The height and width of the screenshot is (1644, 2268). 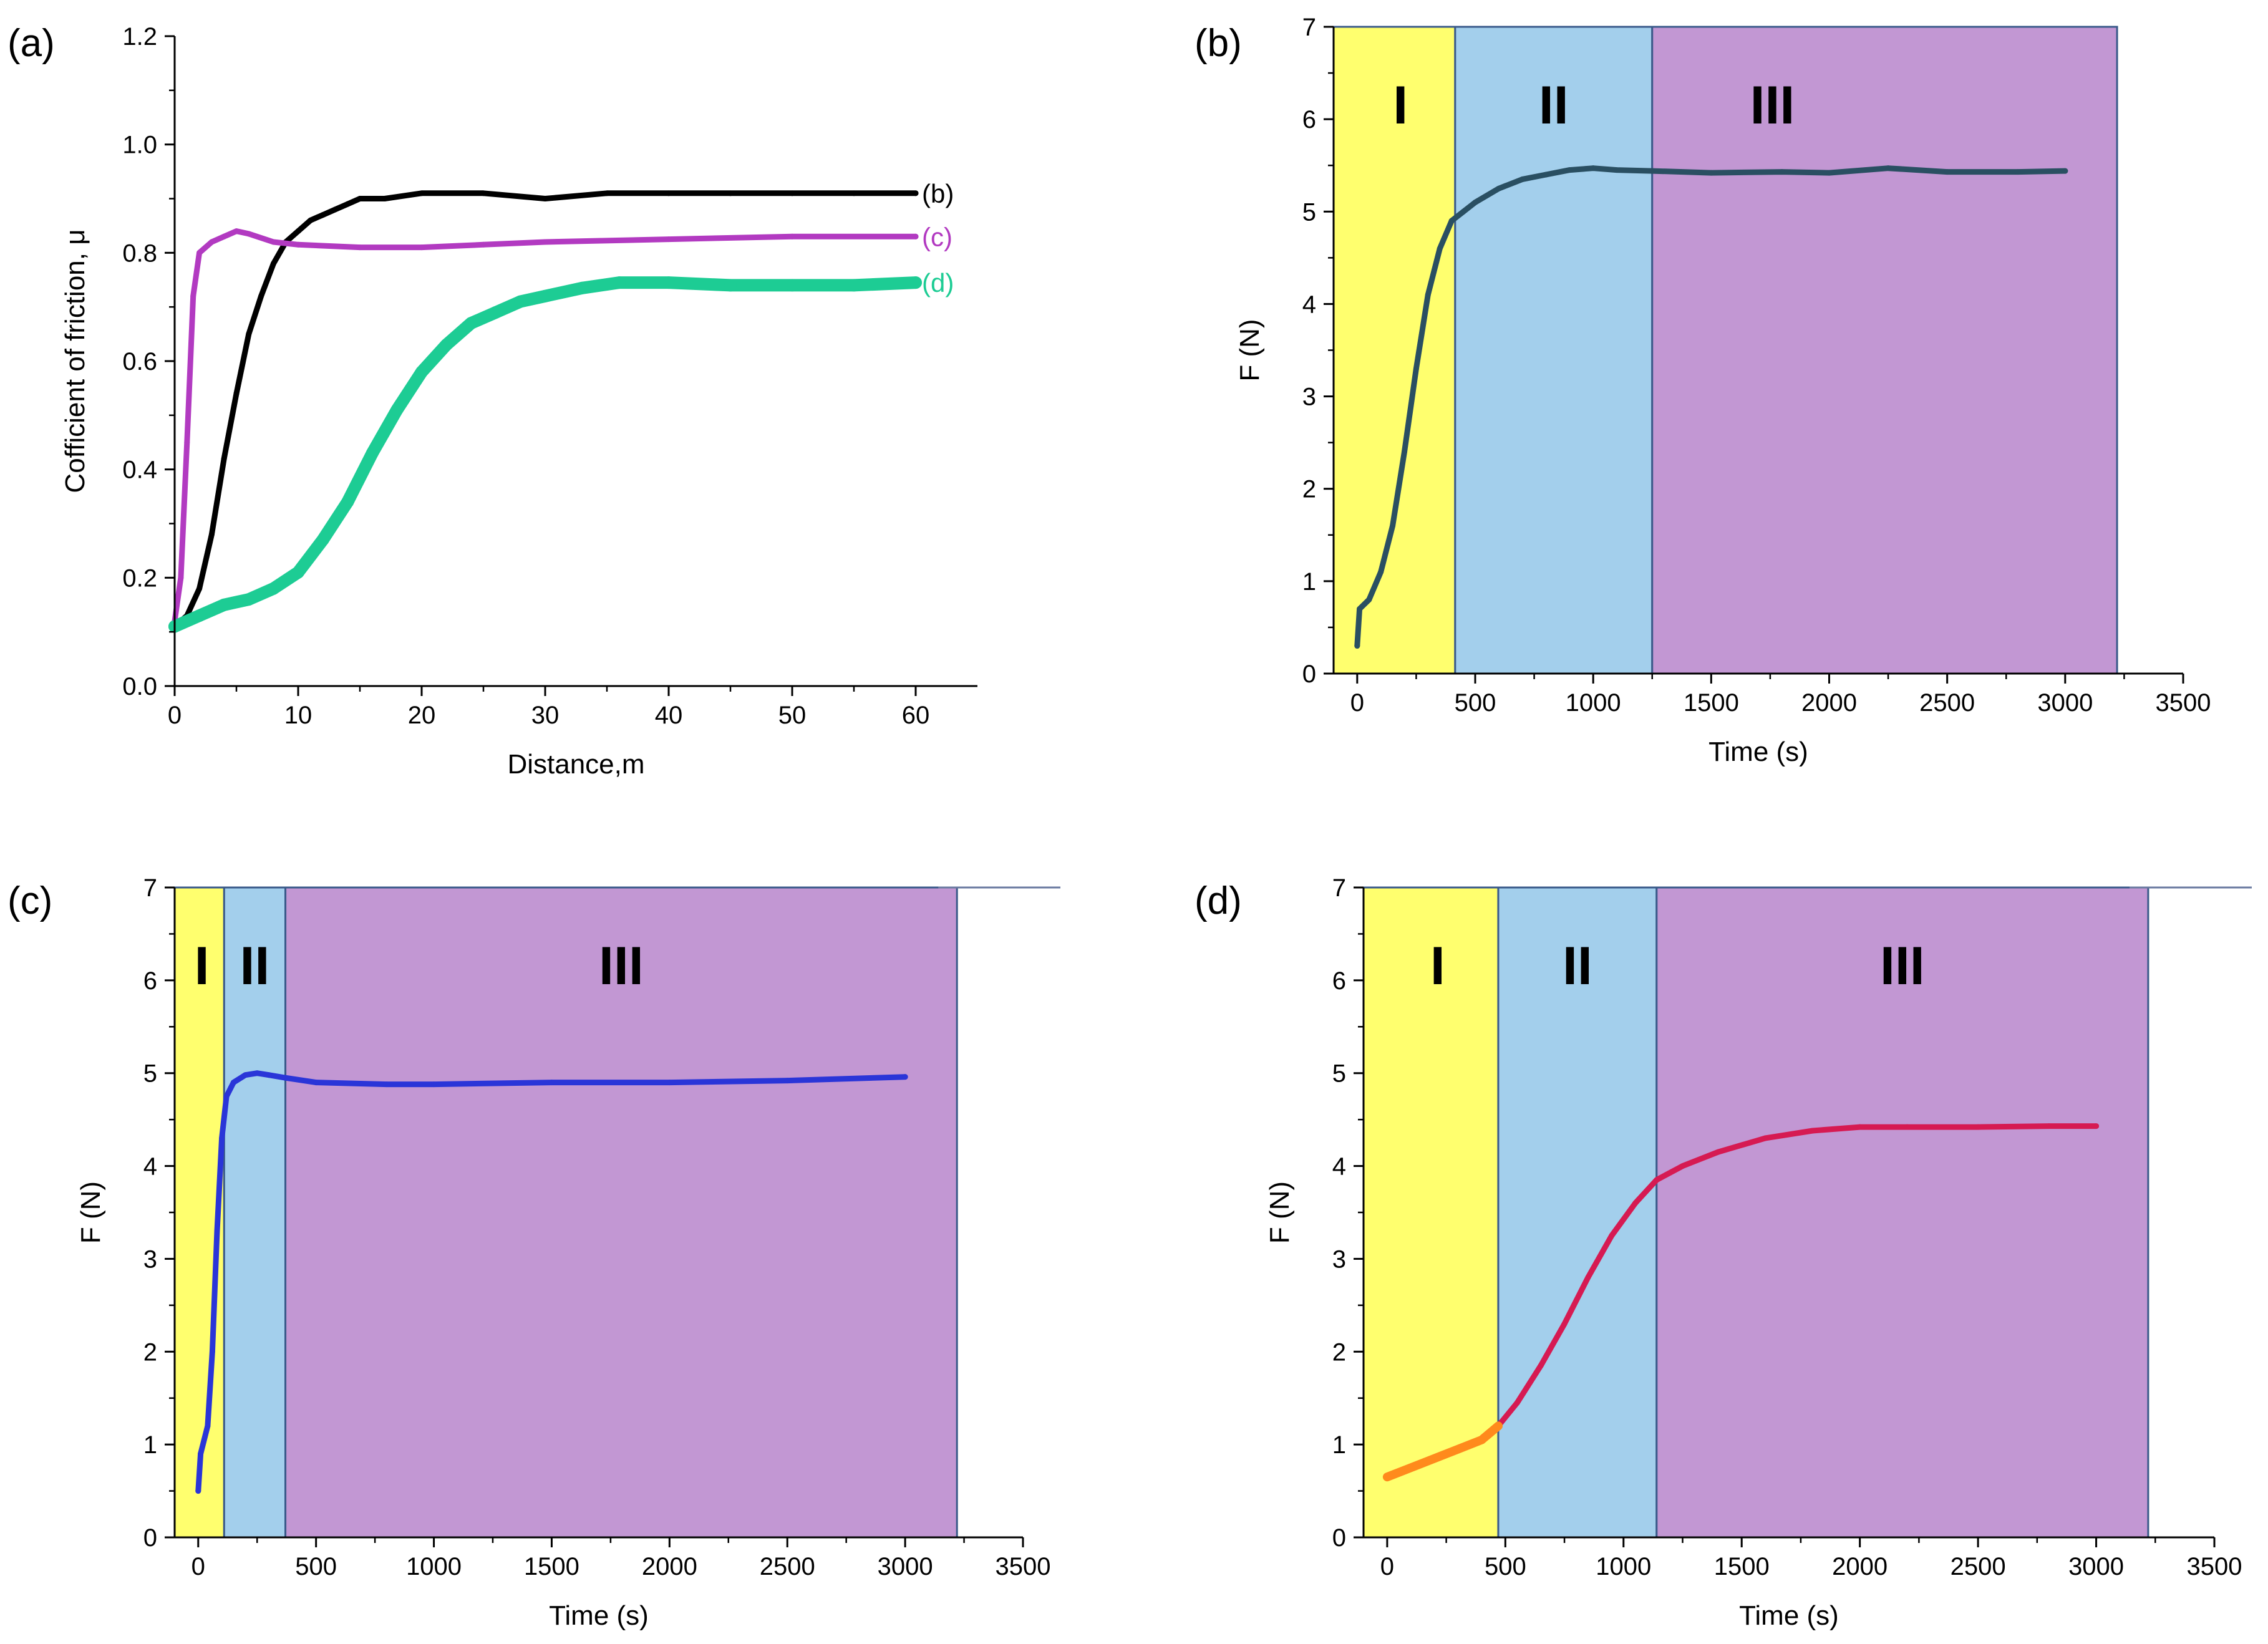 What do you see at coordinates (787, 1566) in the screenshot?
I see `x-tick-label-c-5: 2500` at bounding box center [787, 1566].